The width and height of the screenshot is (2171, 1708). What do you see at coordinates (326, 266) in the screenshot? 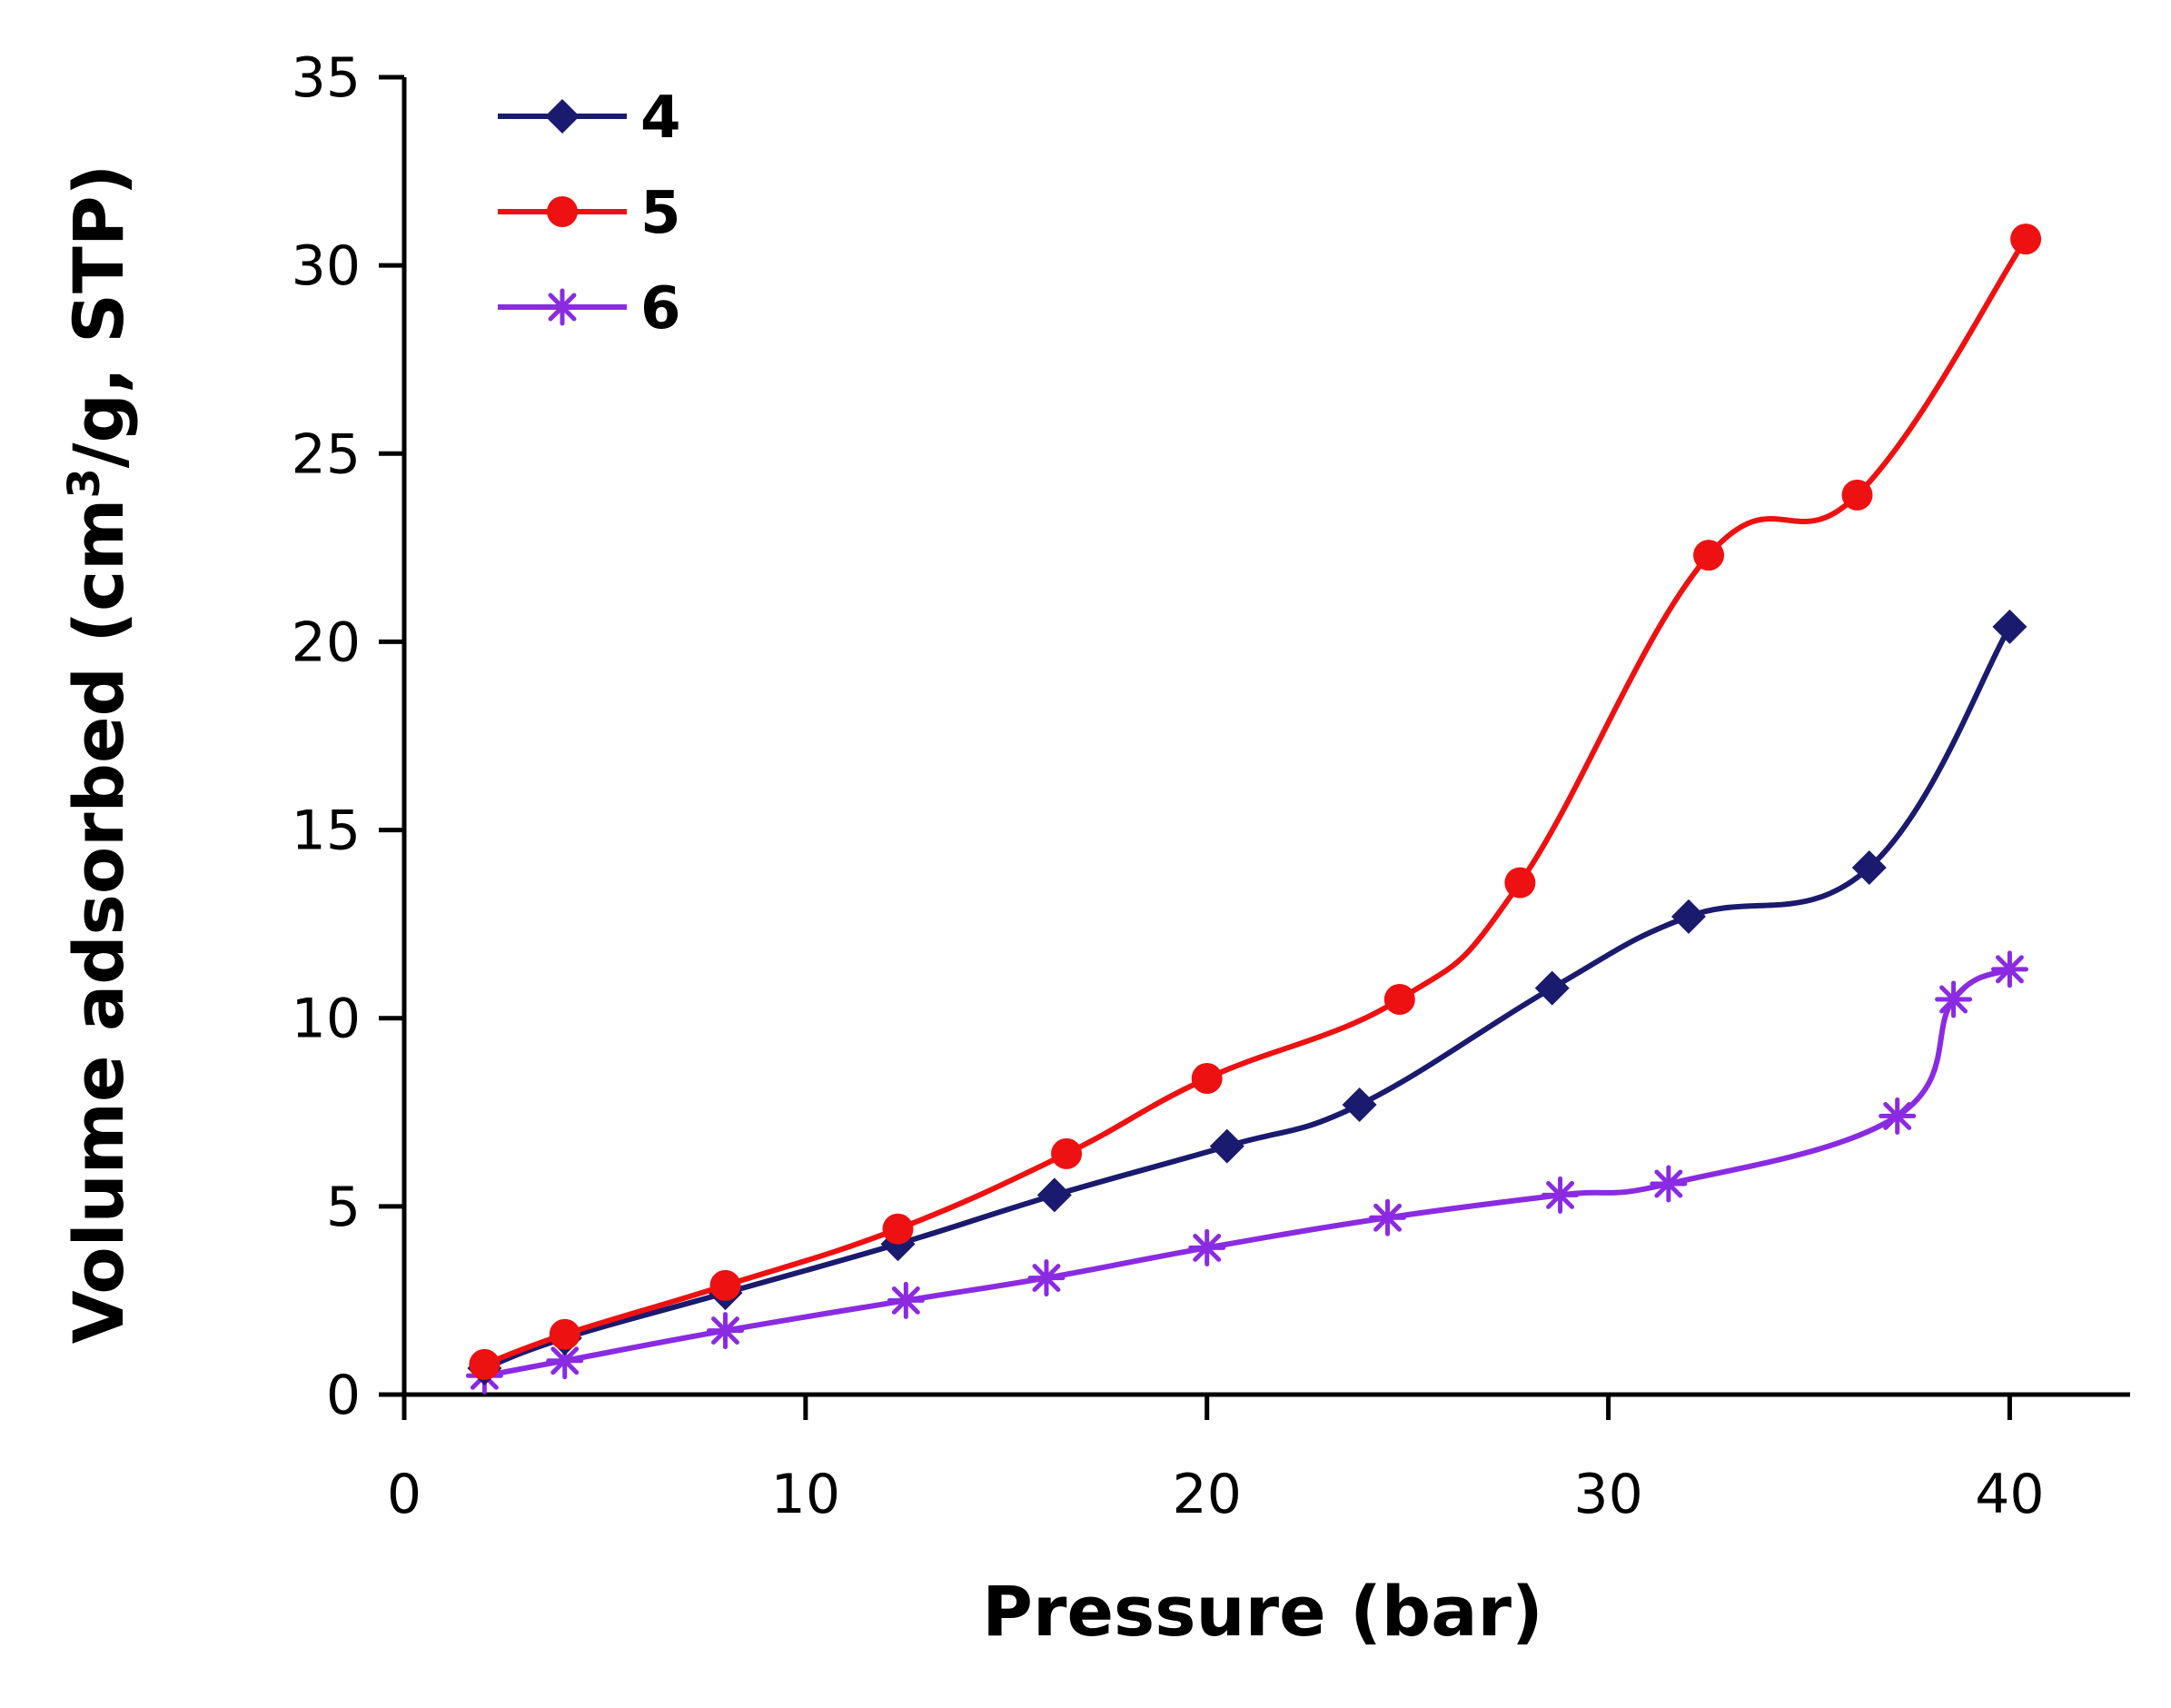
I see `y-tick-label: 30` at bounding box center [326, 266].